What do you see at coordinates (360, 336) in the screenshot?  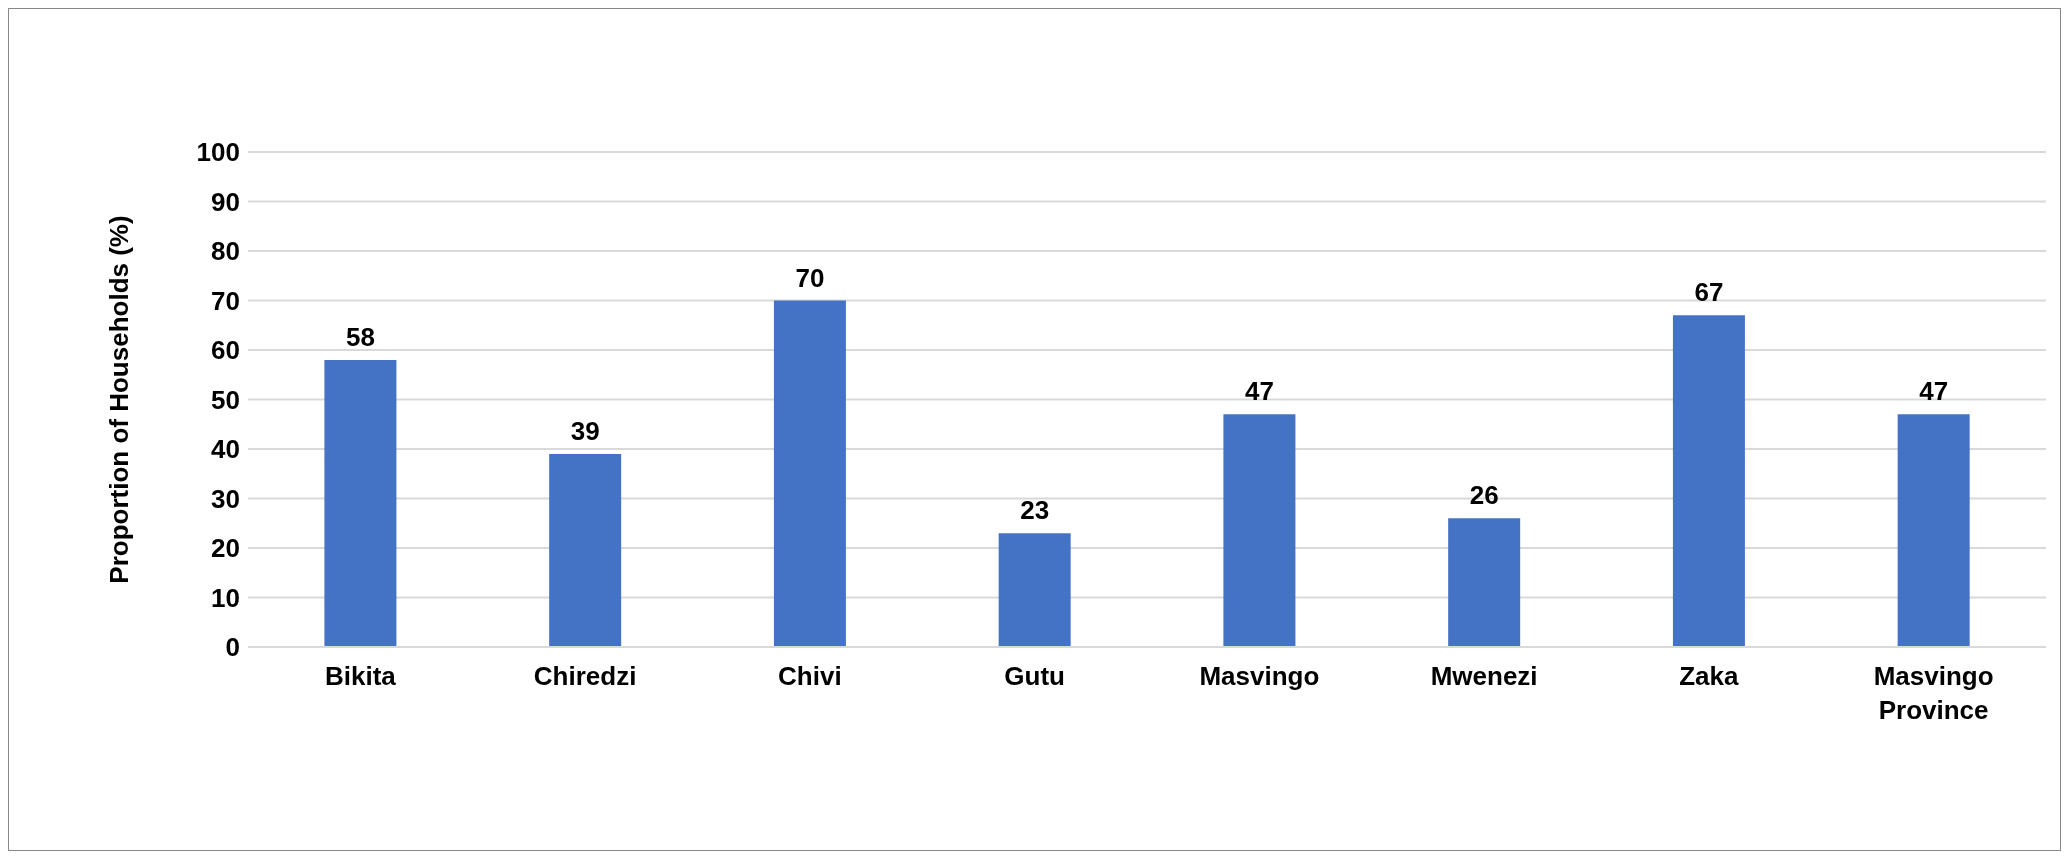 I see `data-label: 58` at bounding box center [360, 336].